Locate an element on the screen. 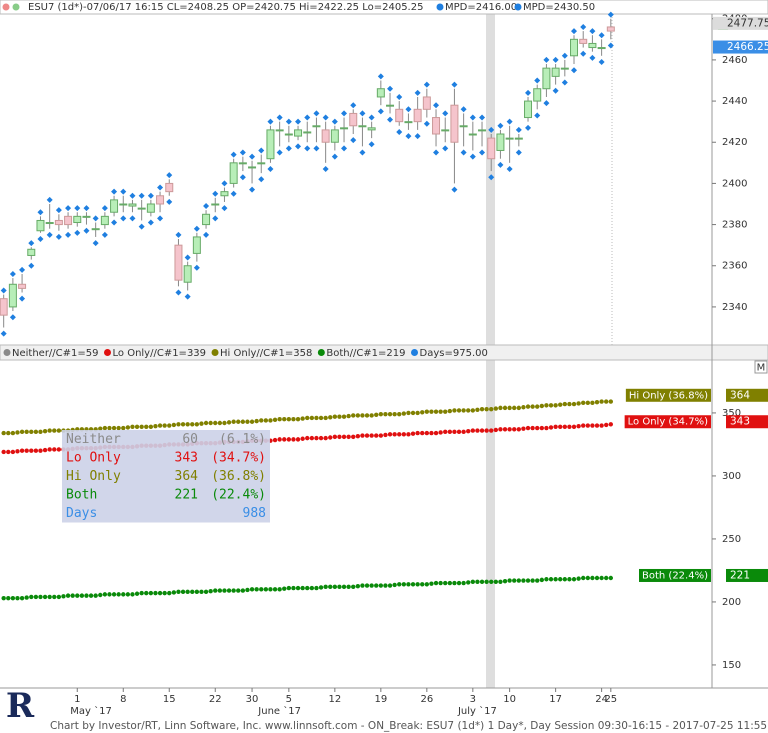 Image resolution: width=768 pixels, height=733 pixels. stat-count: 60 is located at coordinates (190, 439).